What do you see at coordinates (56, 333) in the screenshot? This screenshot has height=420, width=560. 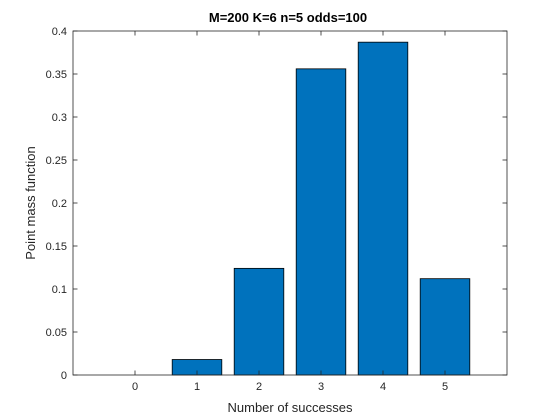 I see `y-tick-label: 0.05` at bounding box center [56, 333].